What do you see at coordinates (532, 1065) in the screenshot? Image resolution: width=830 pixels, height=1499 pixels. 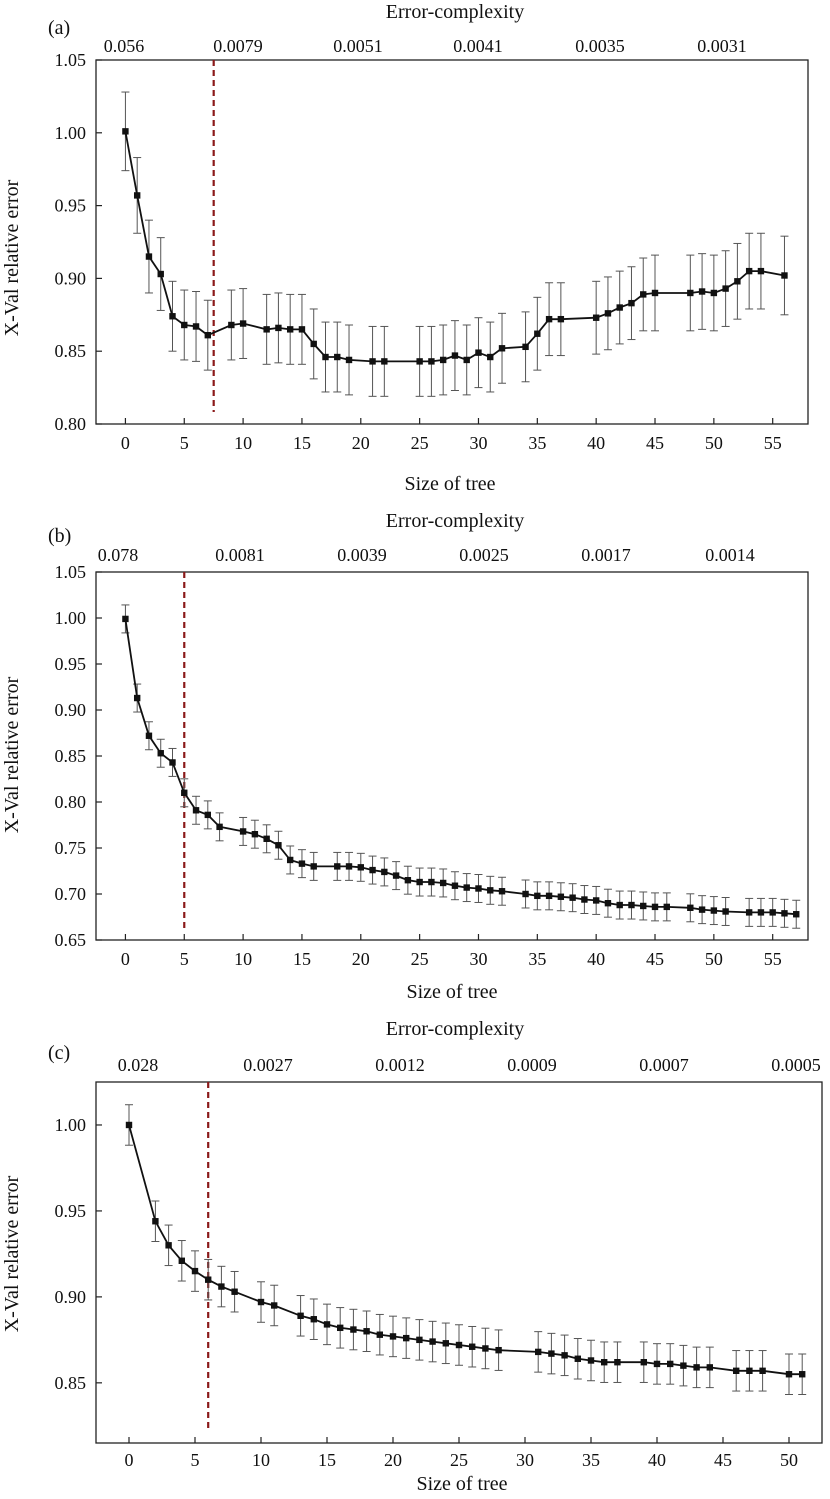 I see `top-tick-label: 0.0009` at bounding box center [532, 1065].